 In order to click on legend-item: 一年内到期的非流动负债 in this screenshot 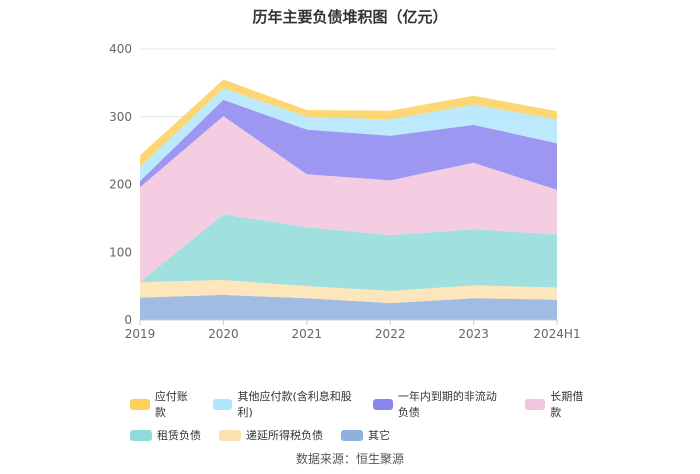, I will do `click(440, 404)`.